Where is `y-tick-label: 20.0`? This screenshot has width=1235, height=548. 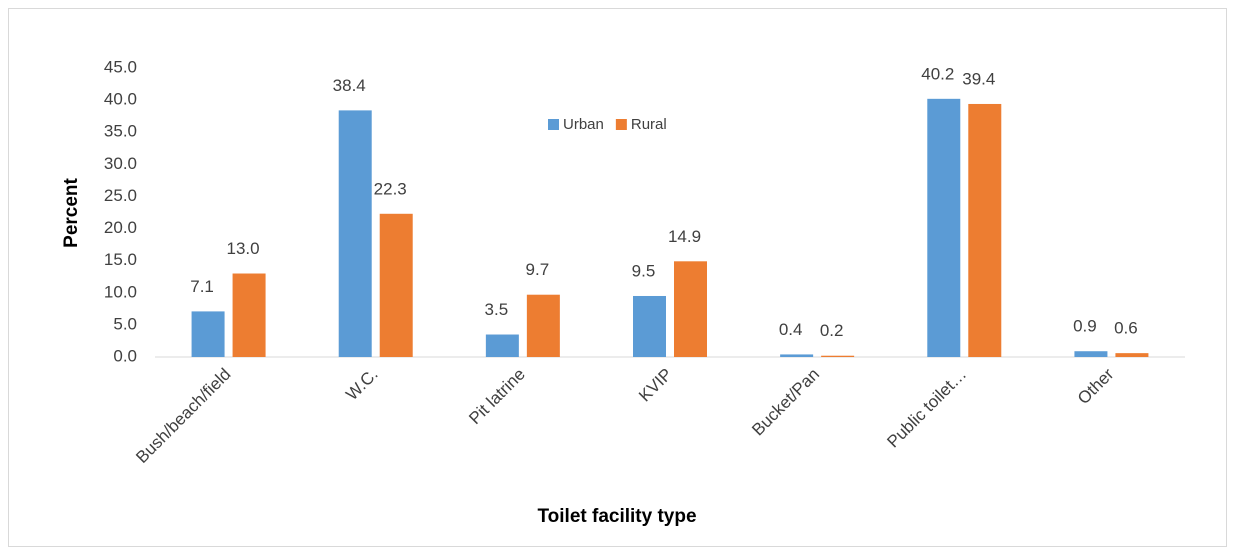
y-tick-label: 20.0 is located at coordinates (120, 227).